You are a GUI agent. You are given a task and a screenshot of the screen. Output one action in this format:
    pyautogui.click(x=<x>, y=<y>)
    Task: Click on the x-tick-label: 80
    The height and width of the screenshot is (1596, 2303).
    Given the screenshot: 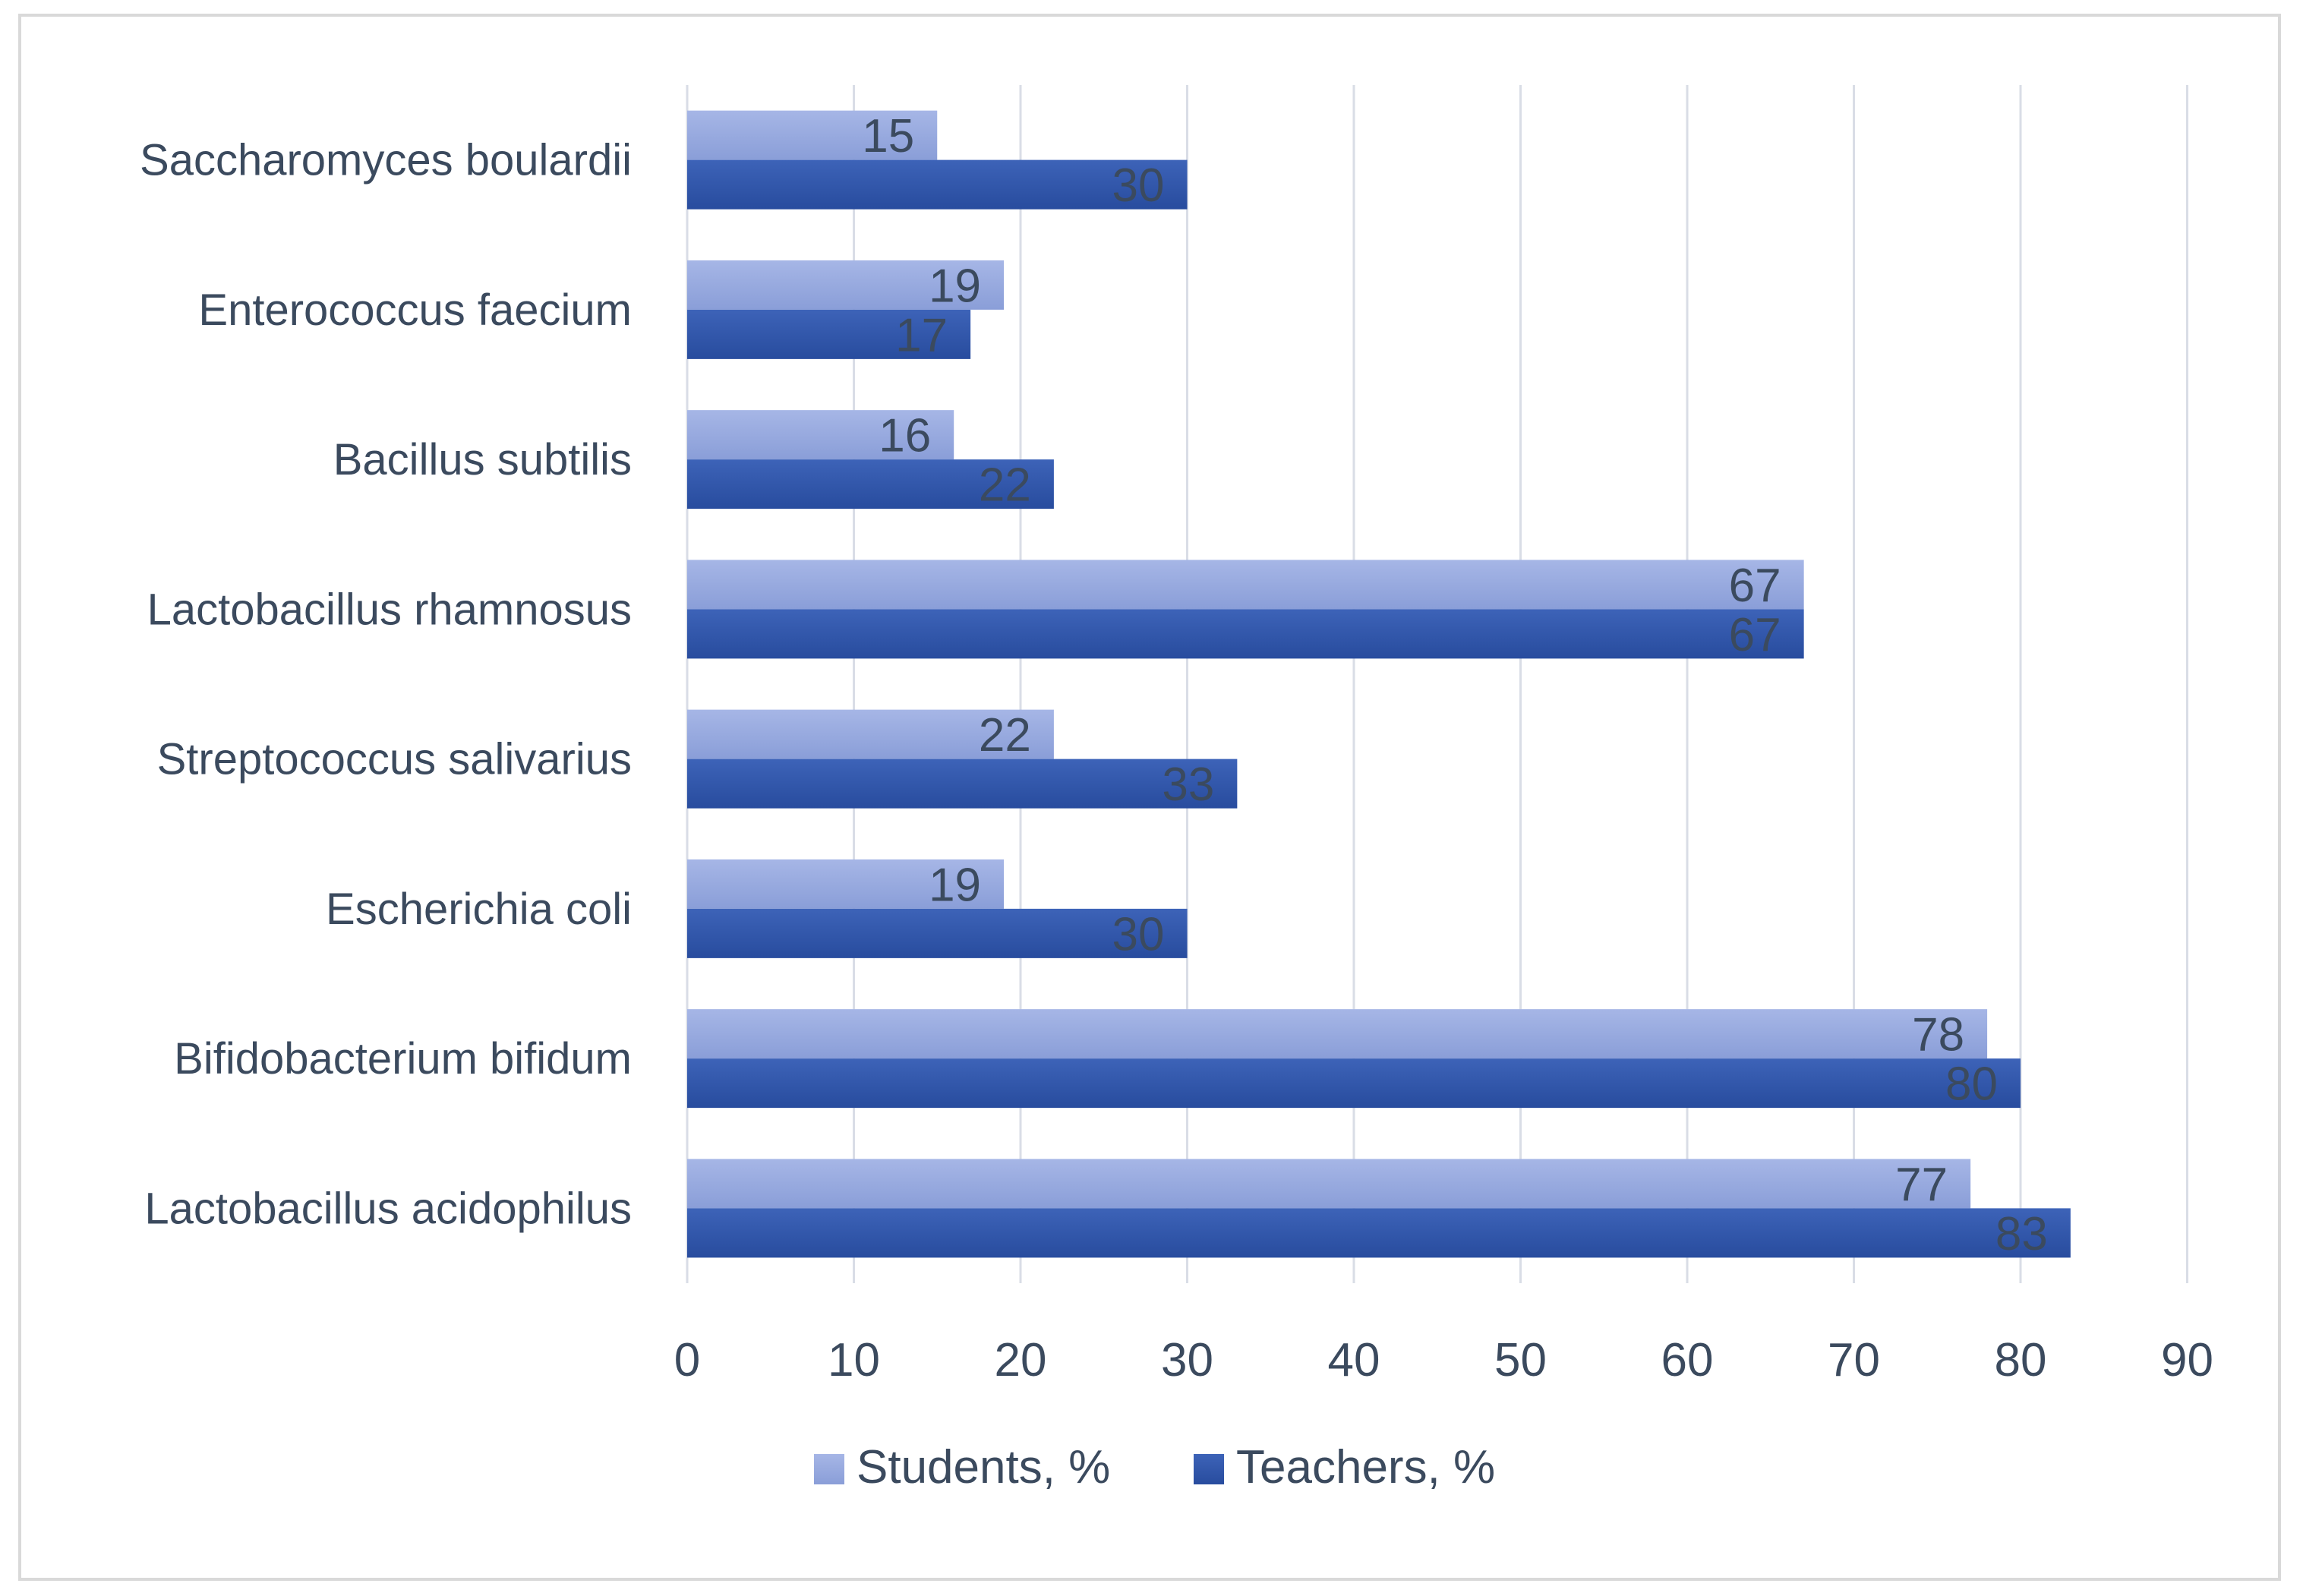 What is the action you would take?
    pyautogui.click(x=2021, y=1360)
    